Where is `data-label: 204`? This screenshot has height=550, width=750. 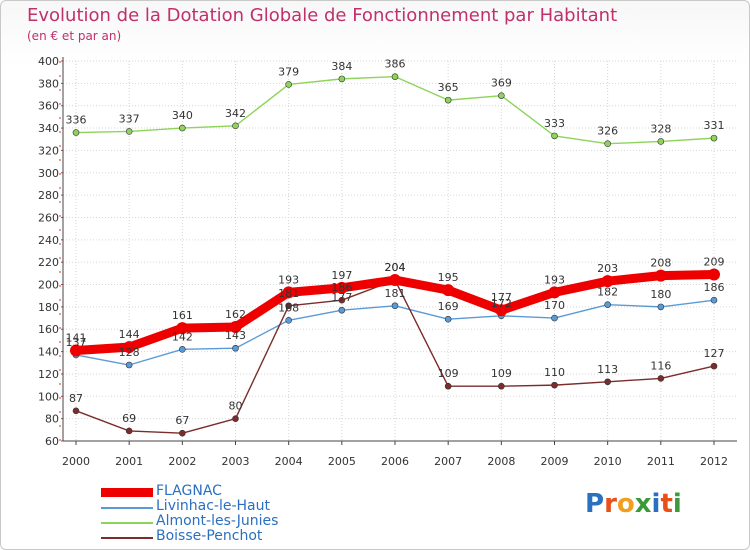
data-label: 204 is located at coordinates (395, 267).